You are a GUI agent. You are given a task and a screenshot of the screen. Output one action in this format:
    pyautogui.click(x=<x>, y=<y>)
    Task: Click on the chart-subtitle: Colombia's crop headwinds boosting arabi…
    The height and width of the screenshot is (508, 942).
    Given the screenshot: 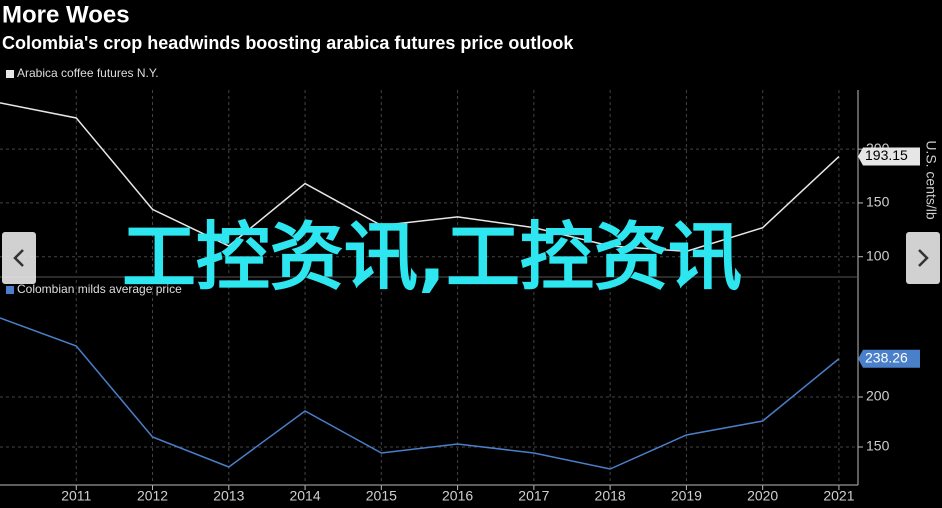 What is the action you would take?
    pyautogui.click(x=288, y=43)
    